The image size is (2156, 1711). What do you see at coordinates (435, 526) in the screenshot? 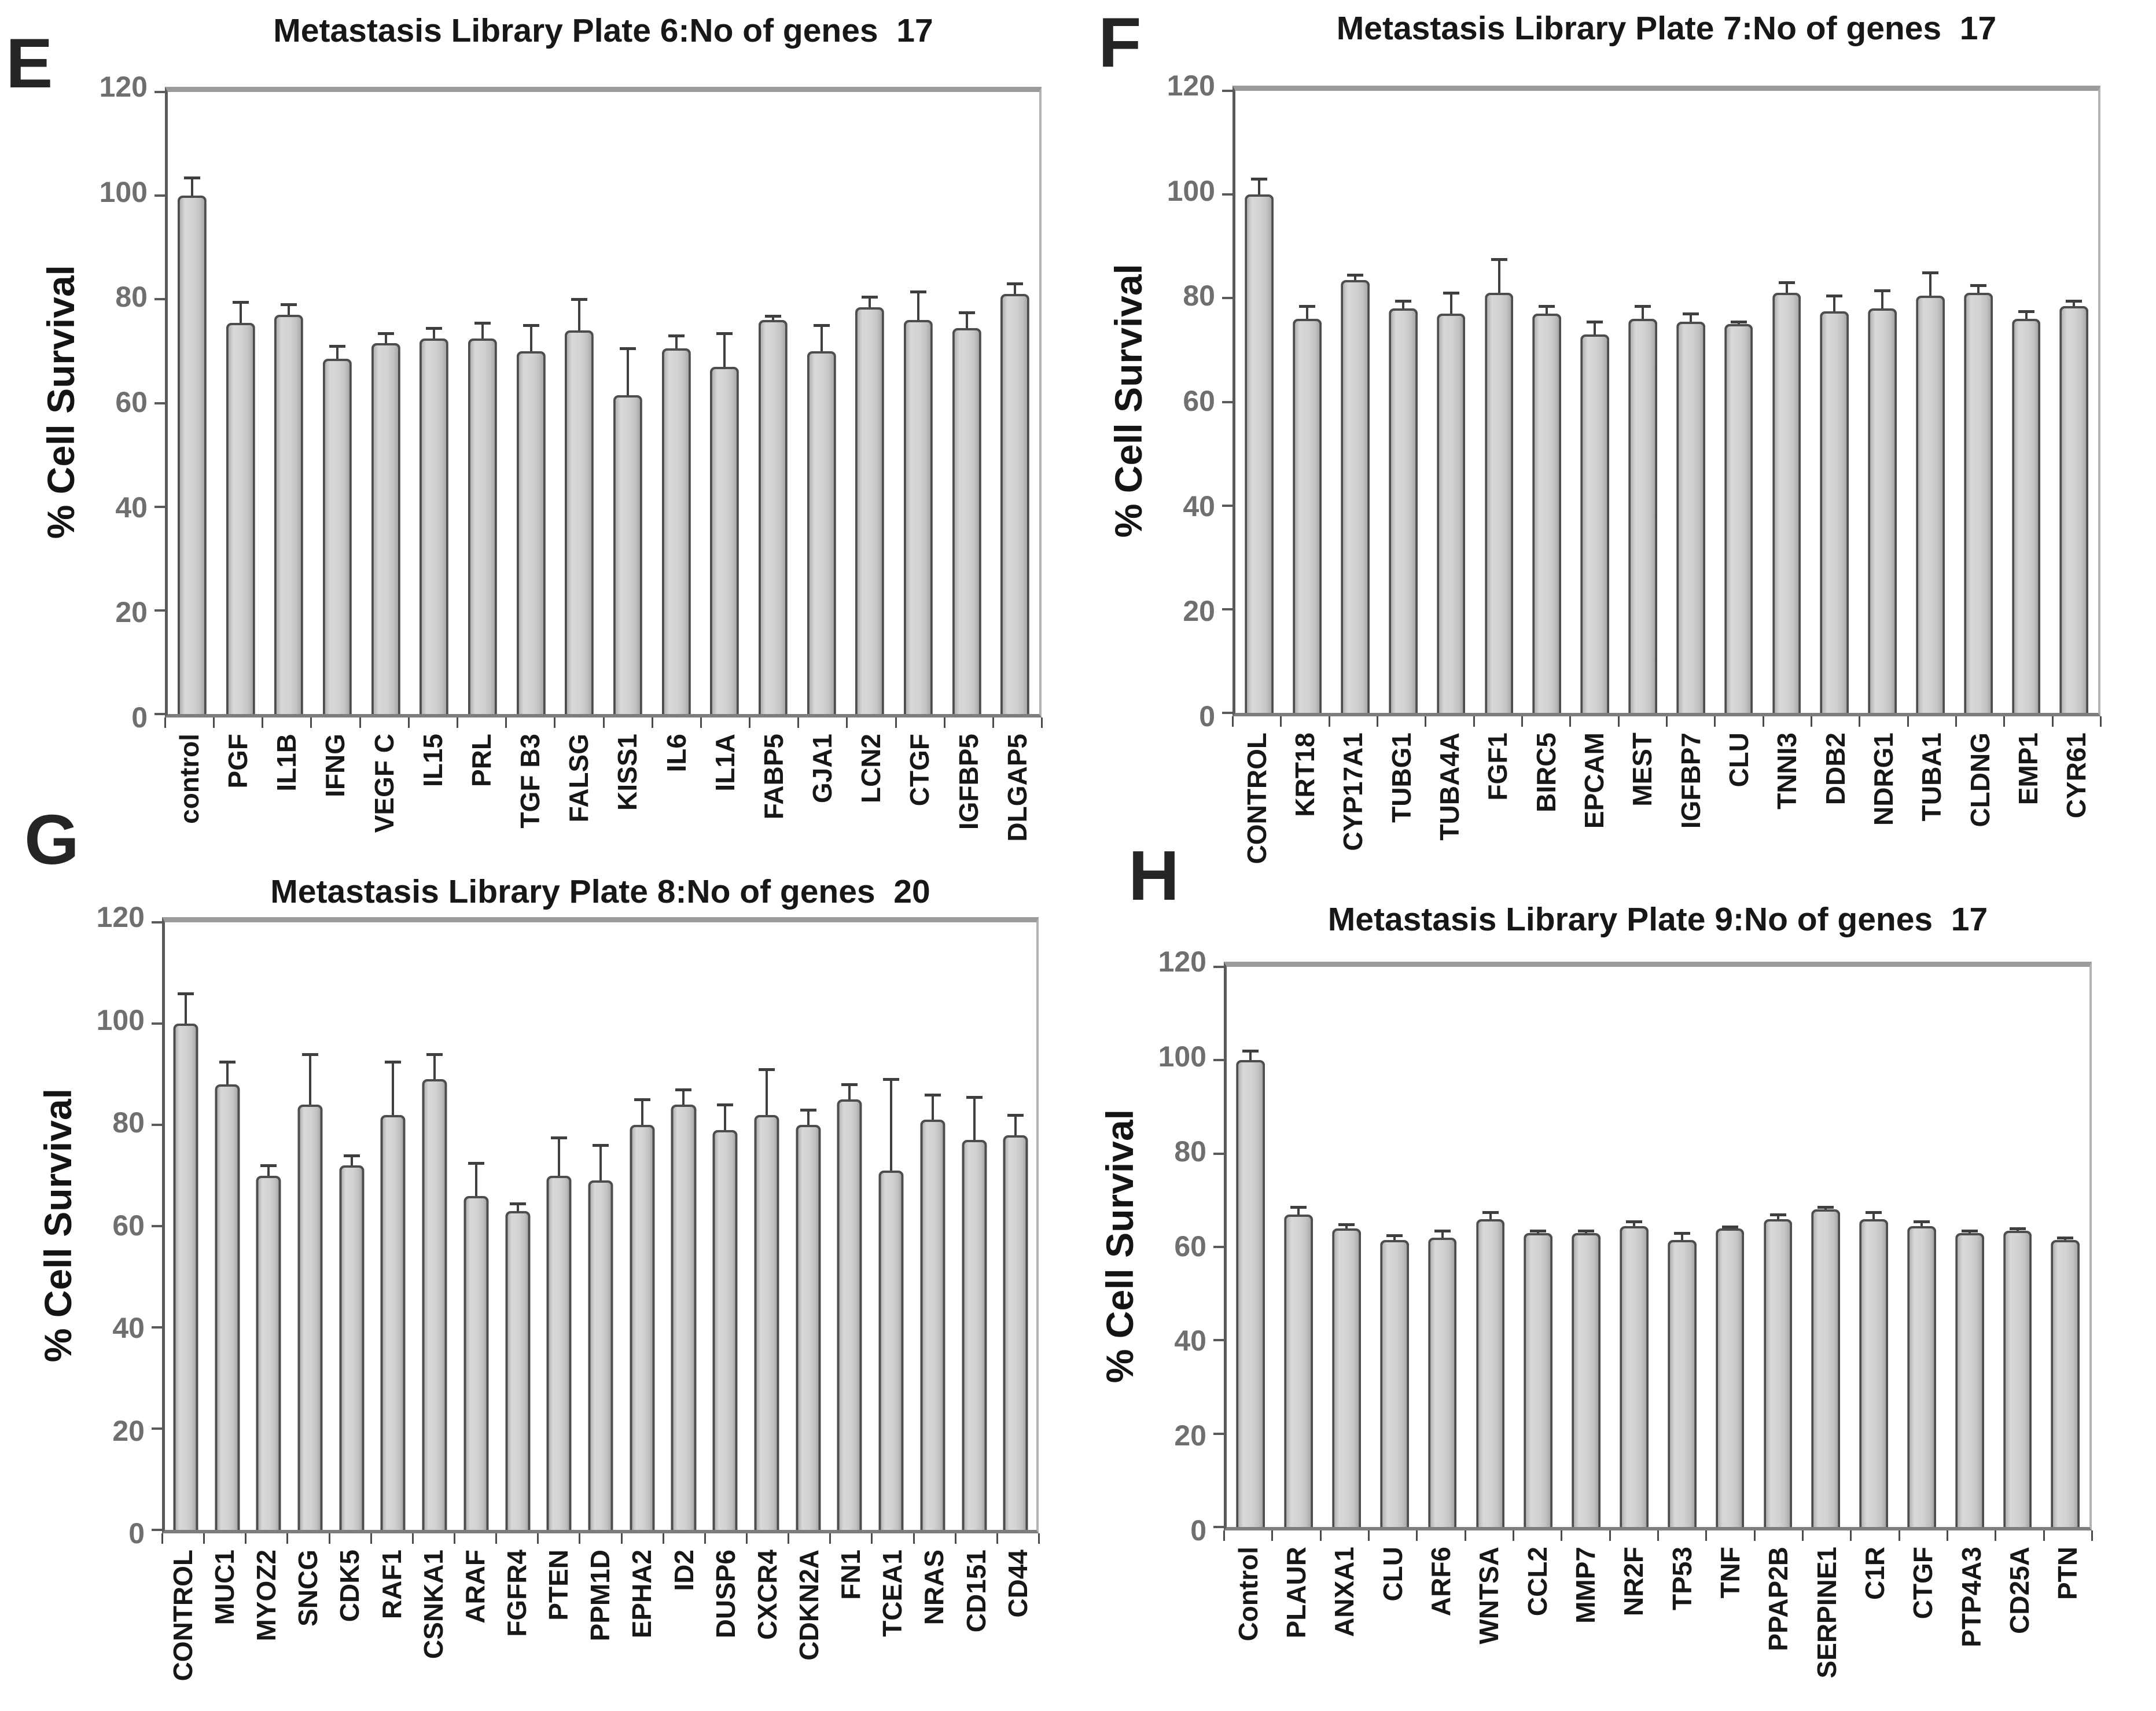
I see `bar-IL15` at bounding box center [435, 526].